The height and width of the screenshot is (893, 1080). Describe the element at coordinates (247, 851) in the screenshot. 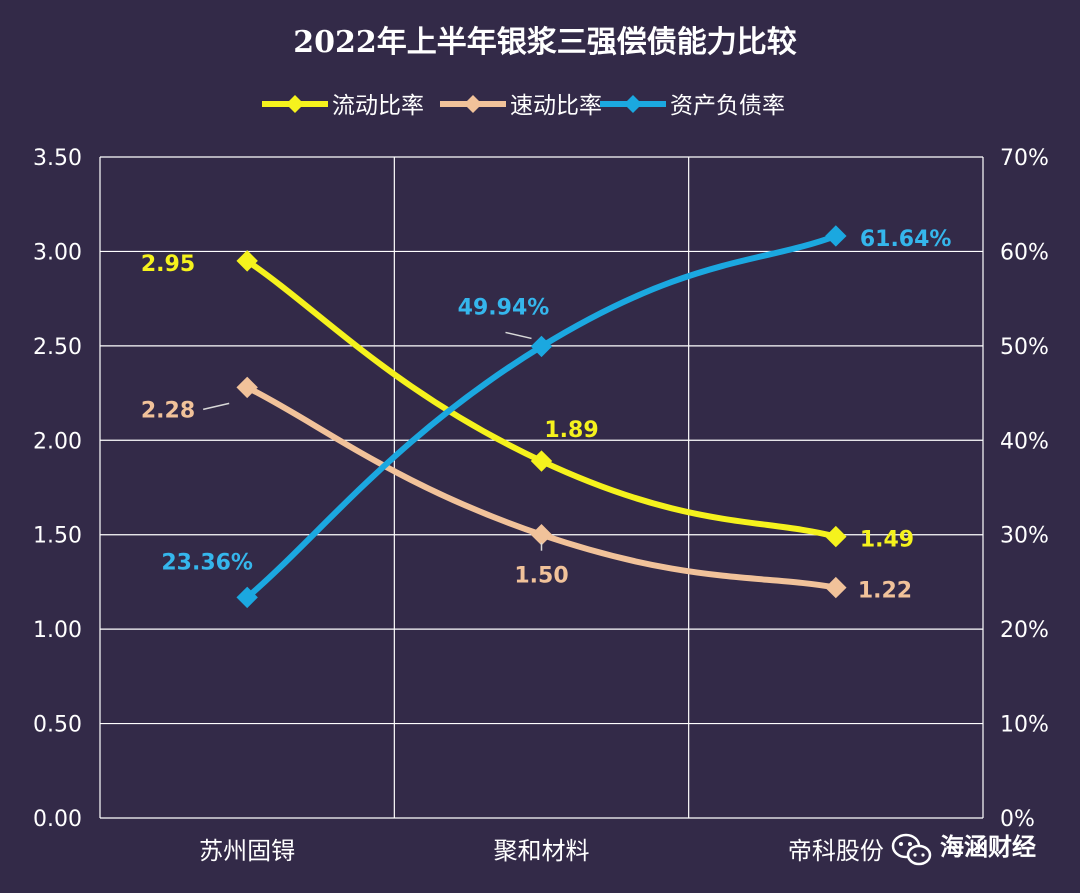

I see `category-label: 苏州固锝` at that location.